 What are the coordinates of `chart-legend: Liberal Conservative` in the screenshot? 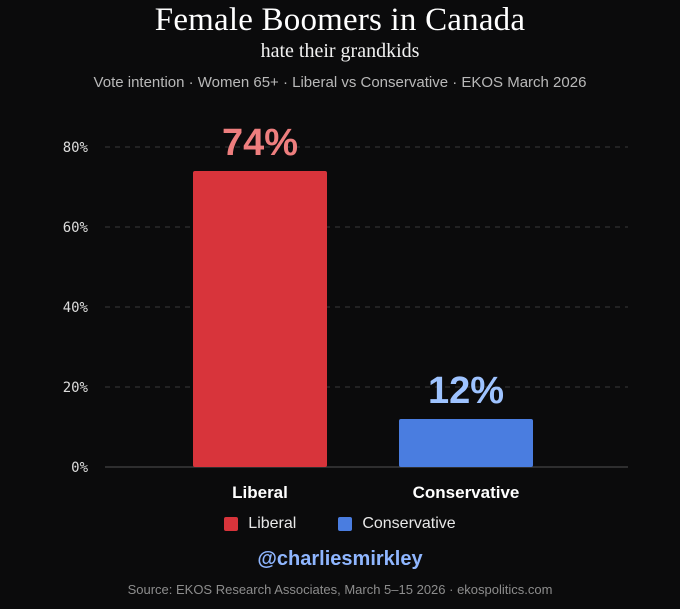 It's located at (340, 524).